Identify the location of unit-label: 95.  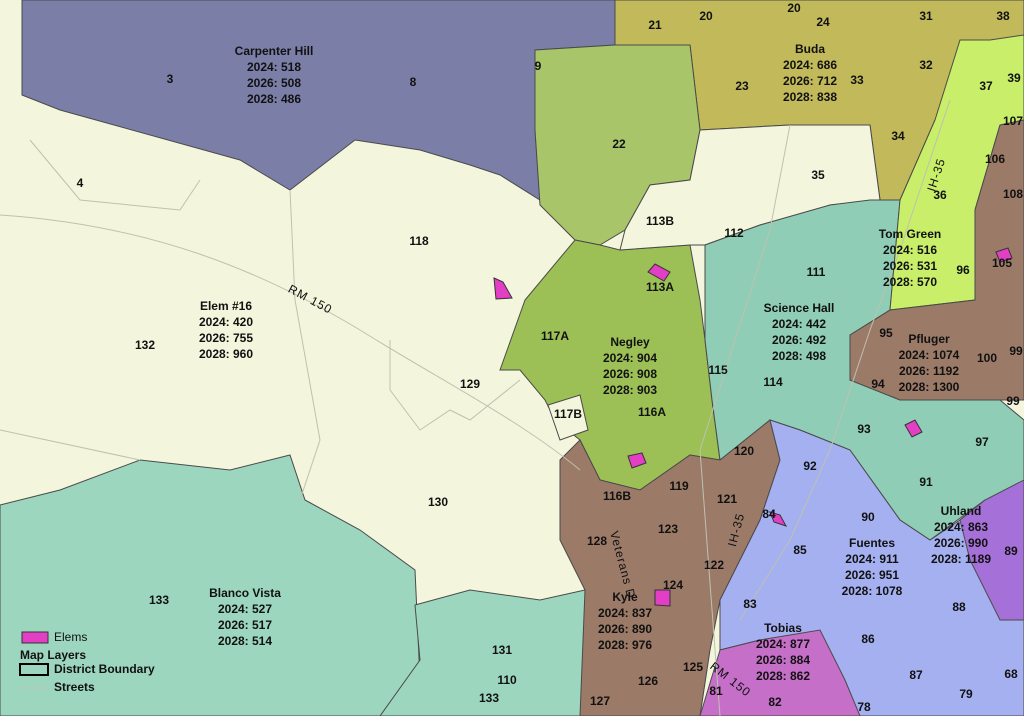
(886, 333).